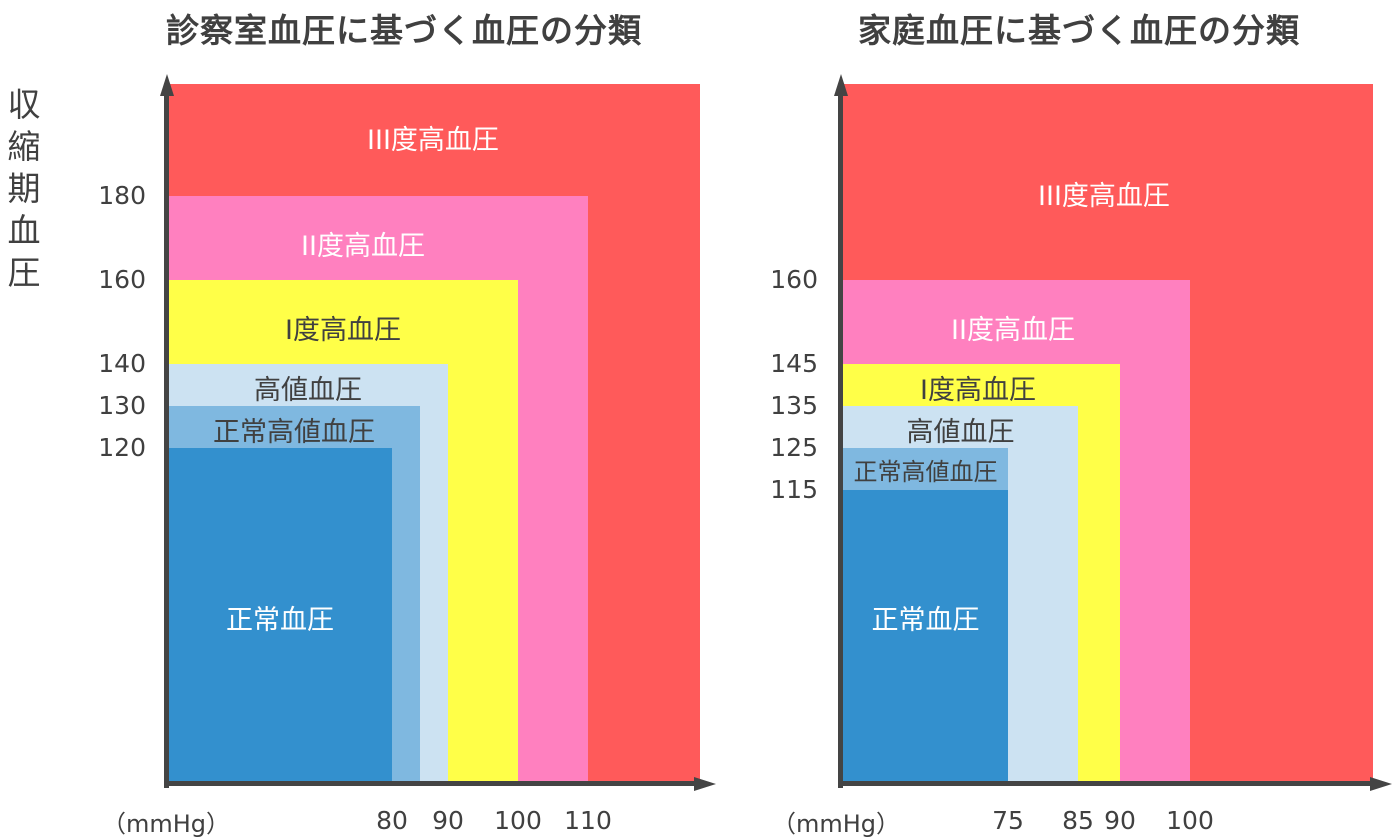 This screenshot has width=1400, height=840. Describe the element at coordinates (1106, 783) in the screenshot. I see `right-x-axis` at that location.